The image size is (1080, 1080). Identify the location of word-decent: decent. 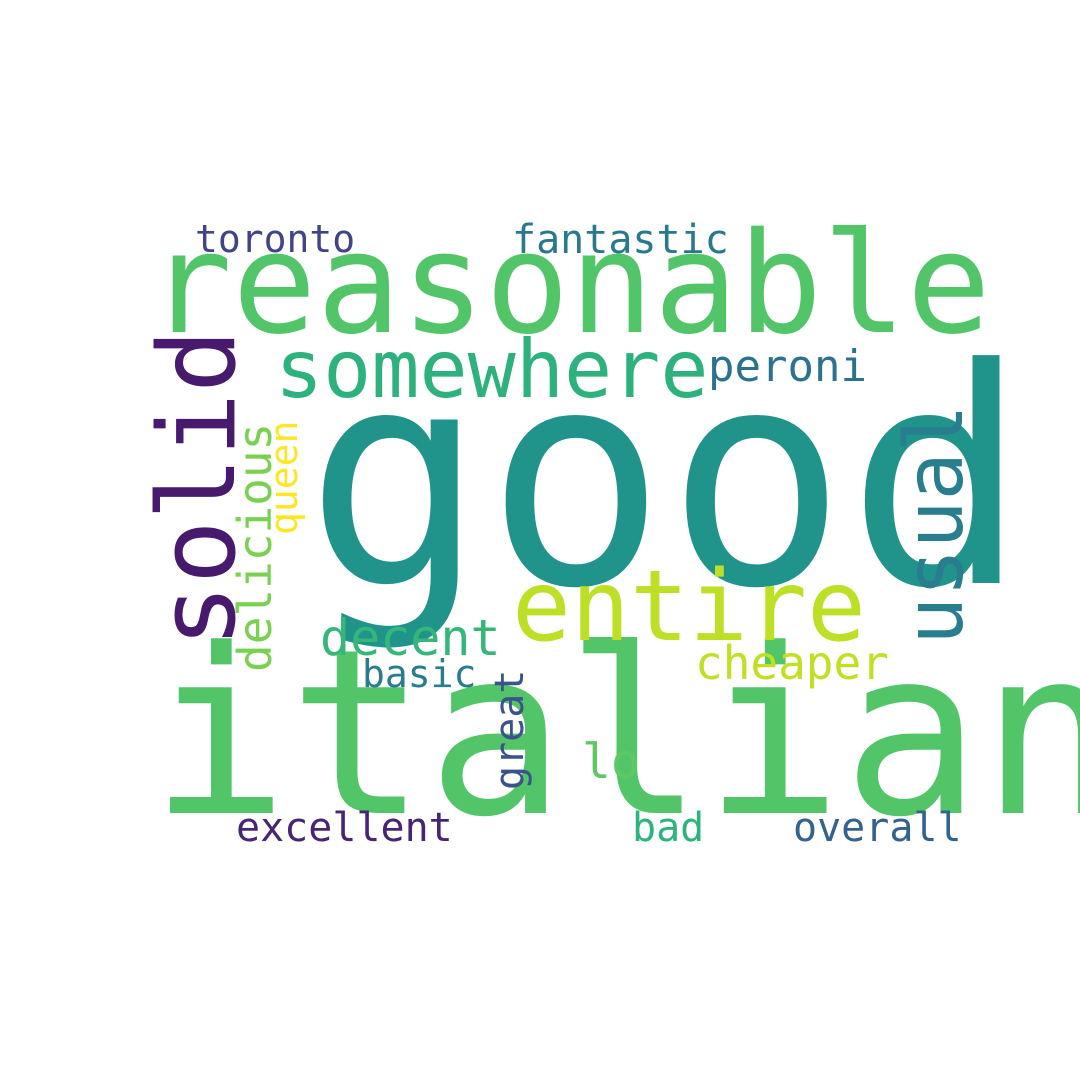
(410, 638).